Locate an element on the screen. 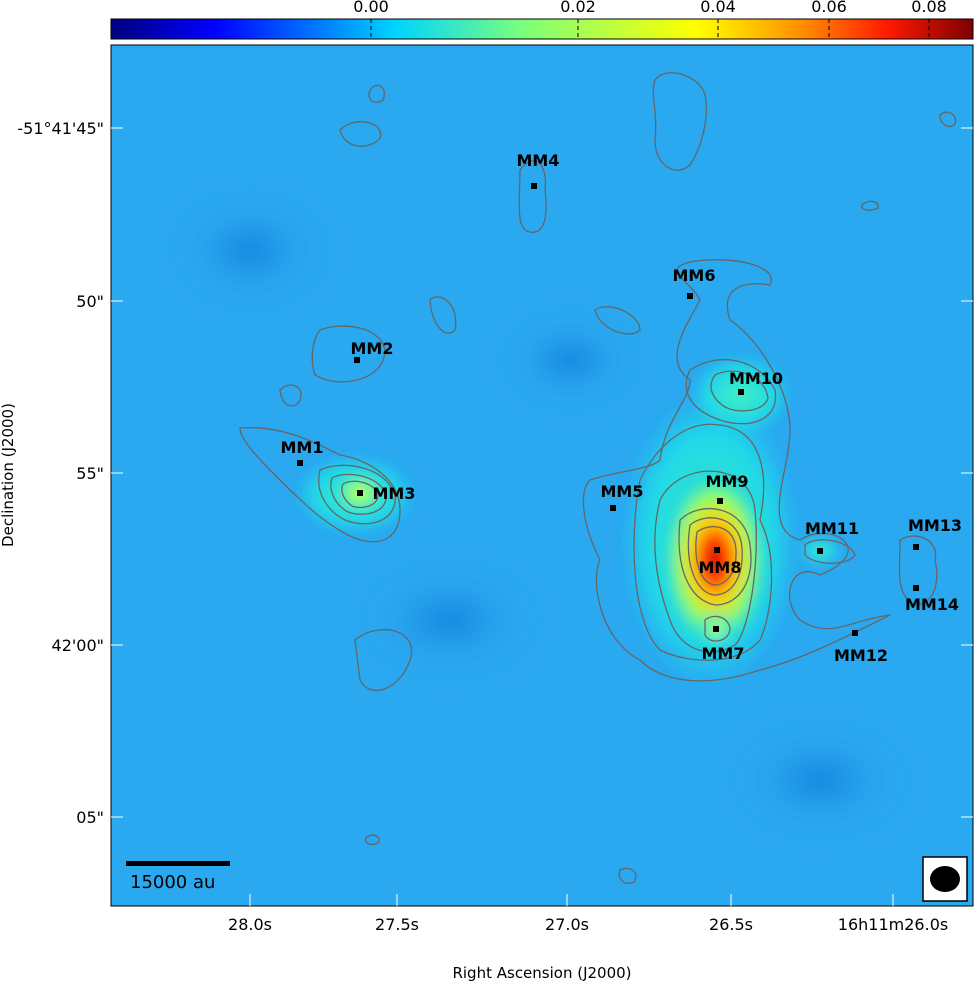 The height and width of the screenshot is (988, 975). source-label: MM10 is located at coordinates (756, 378).